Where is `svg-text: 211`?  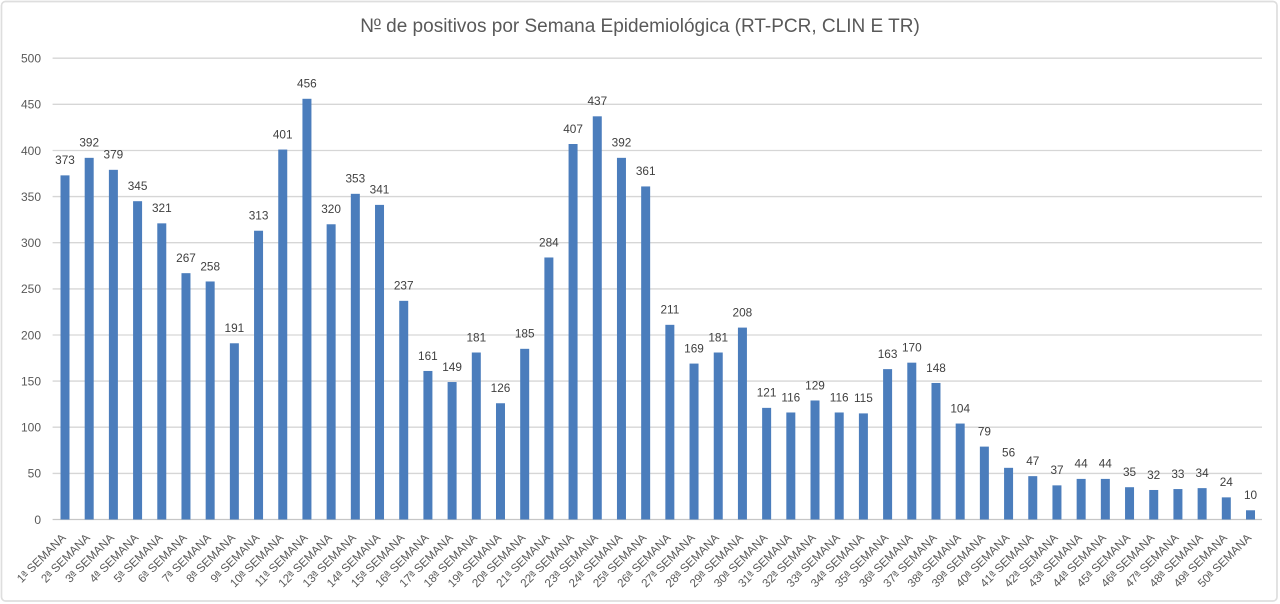 svg-text: 211 is located at coordinates (669, 310).